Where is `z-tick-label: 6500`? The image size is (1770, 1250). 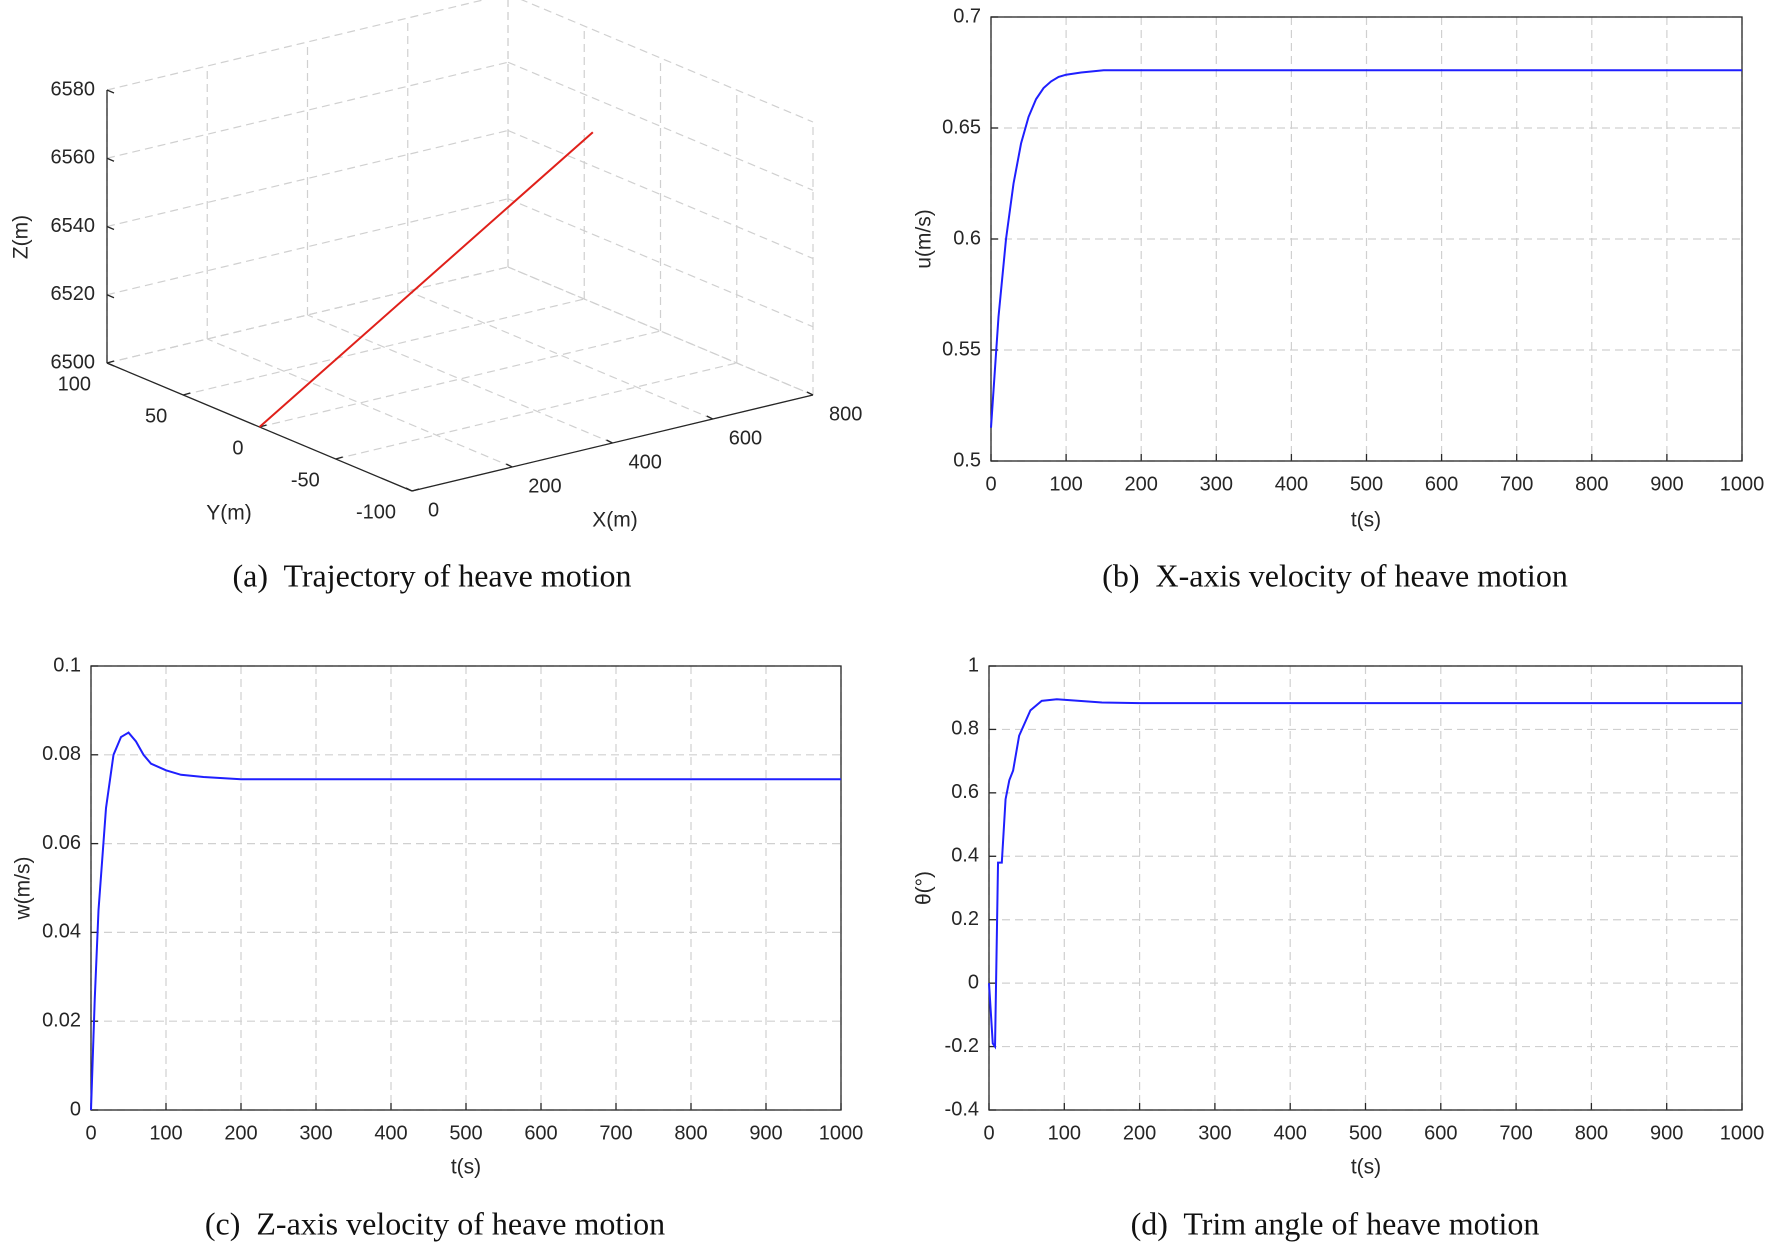
z-tick-label: 6500 is located at coordinates (73, 362).